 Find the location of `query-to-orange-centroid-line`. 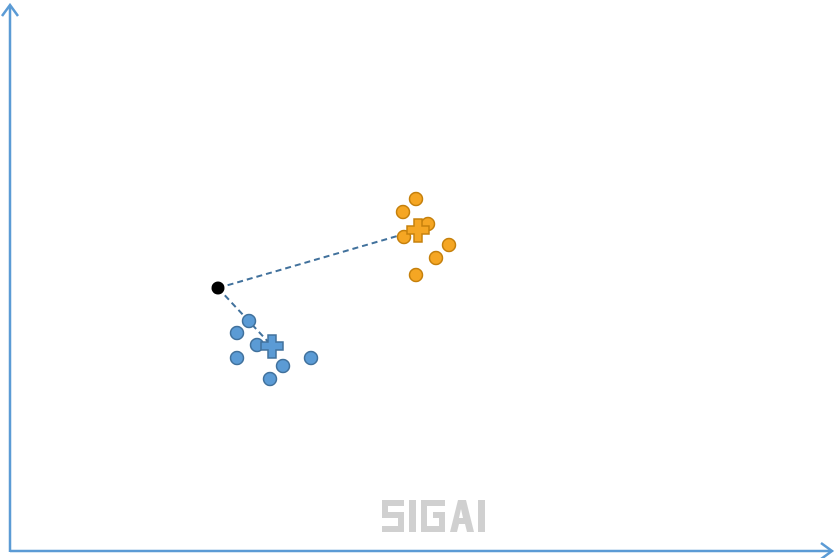

query-to-orange-centroid-line is located at coordinates (318, 259).